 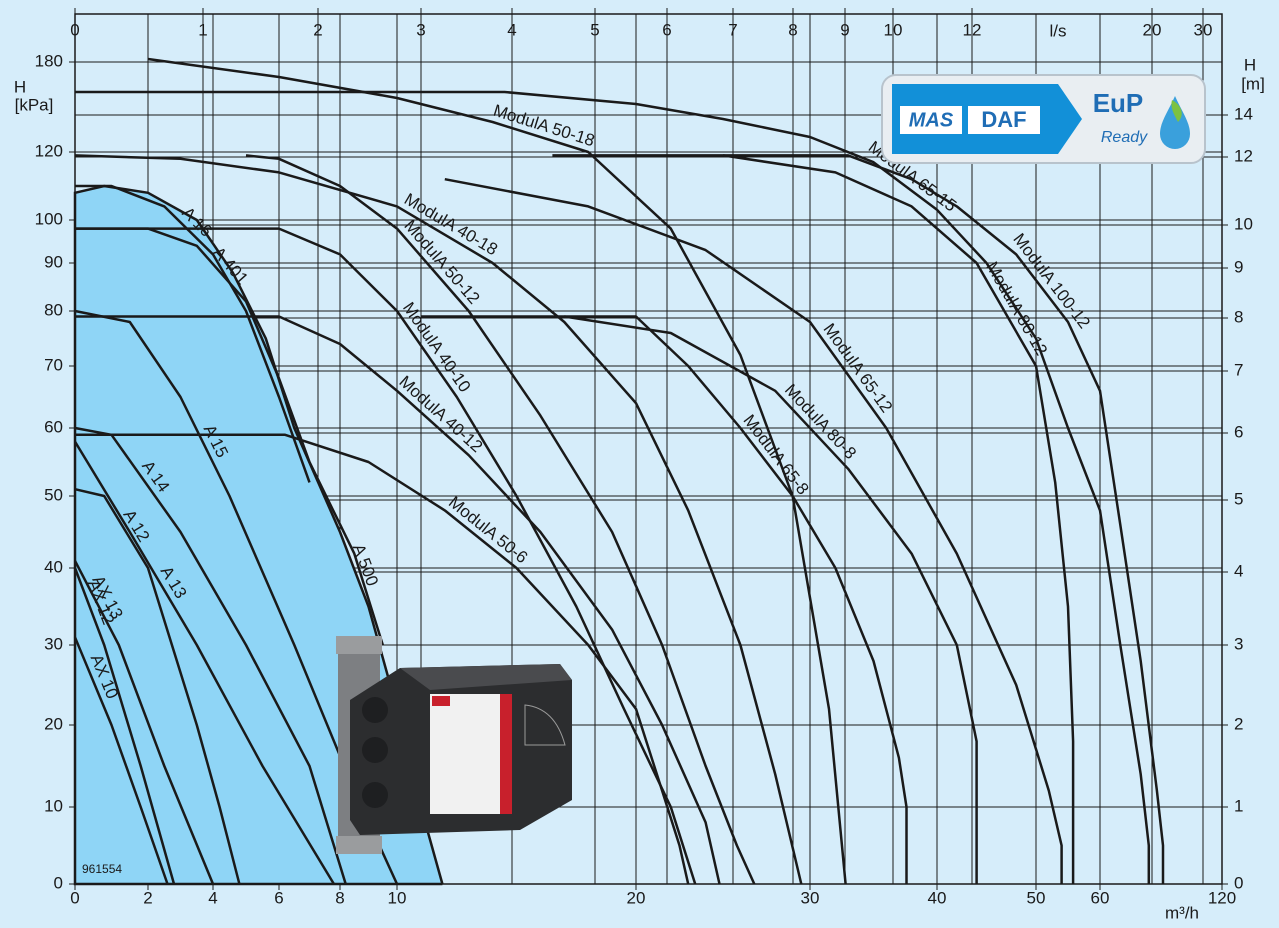 What do you see at coordinates (810, 897) in the screenshot?
I see `x-tick-label: 30` at bounding box center [810, 897].